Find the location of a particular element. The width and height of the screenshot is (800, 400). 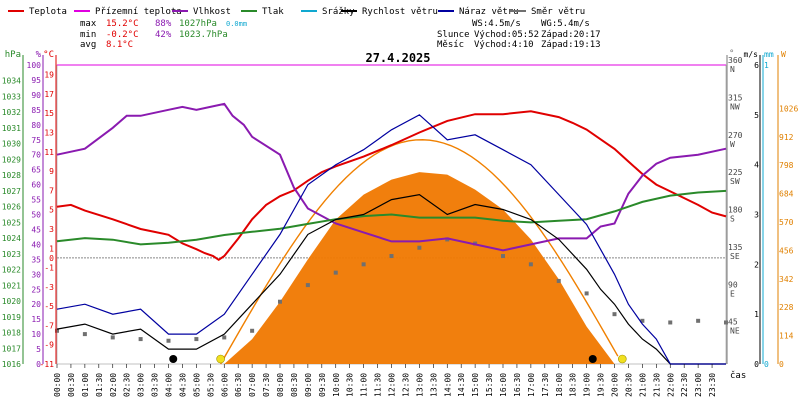

x-tick-label-29: 14:30 is located at coordinates (461, 385).